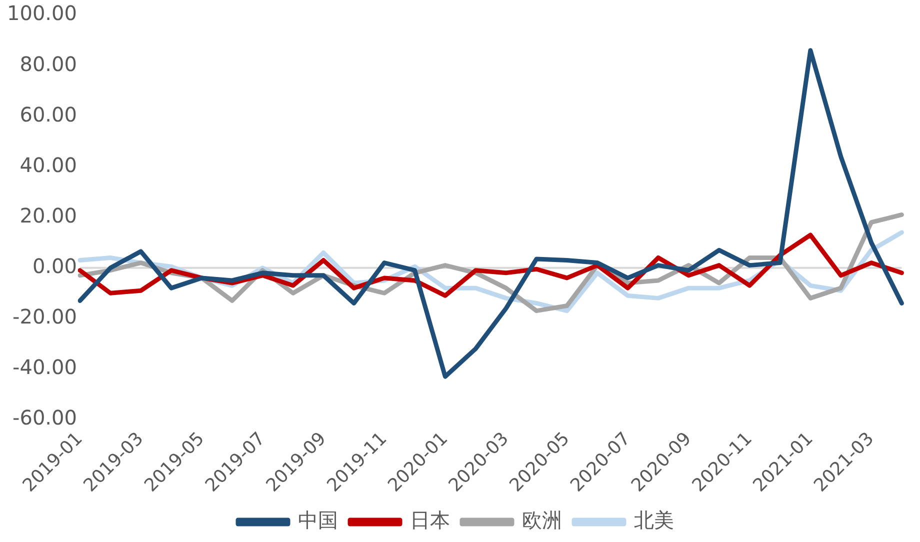 The image size is (920, 542). What do you see at coordinates (44, 367) in the screenshot?
I see `y-tick-label: -40.00` at bounding box center [44, 367].